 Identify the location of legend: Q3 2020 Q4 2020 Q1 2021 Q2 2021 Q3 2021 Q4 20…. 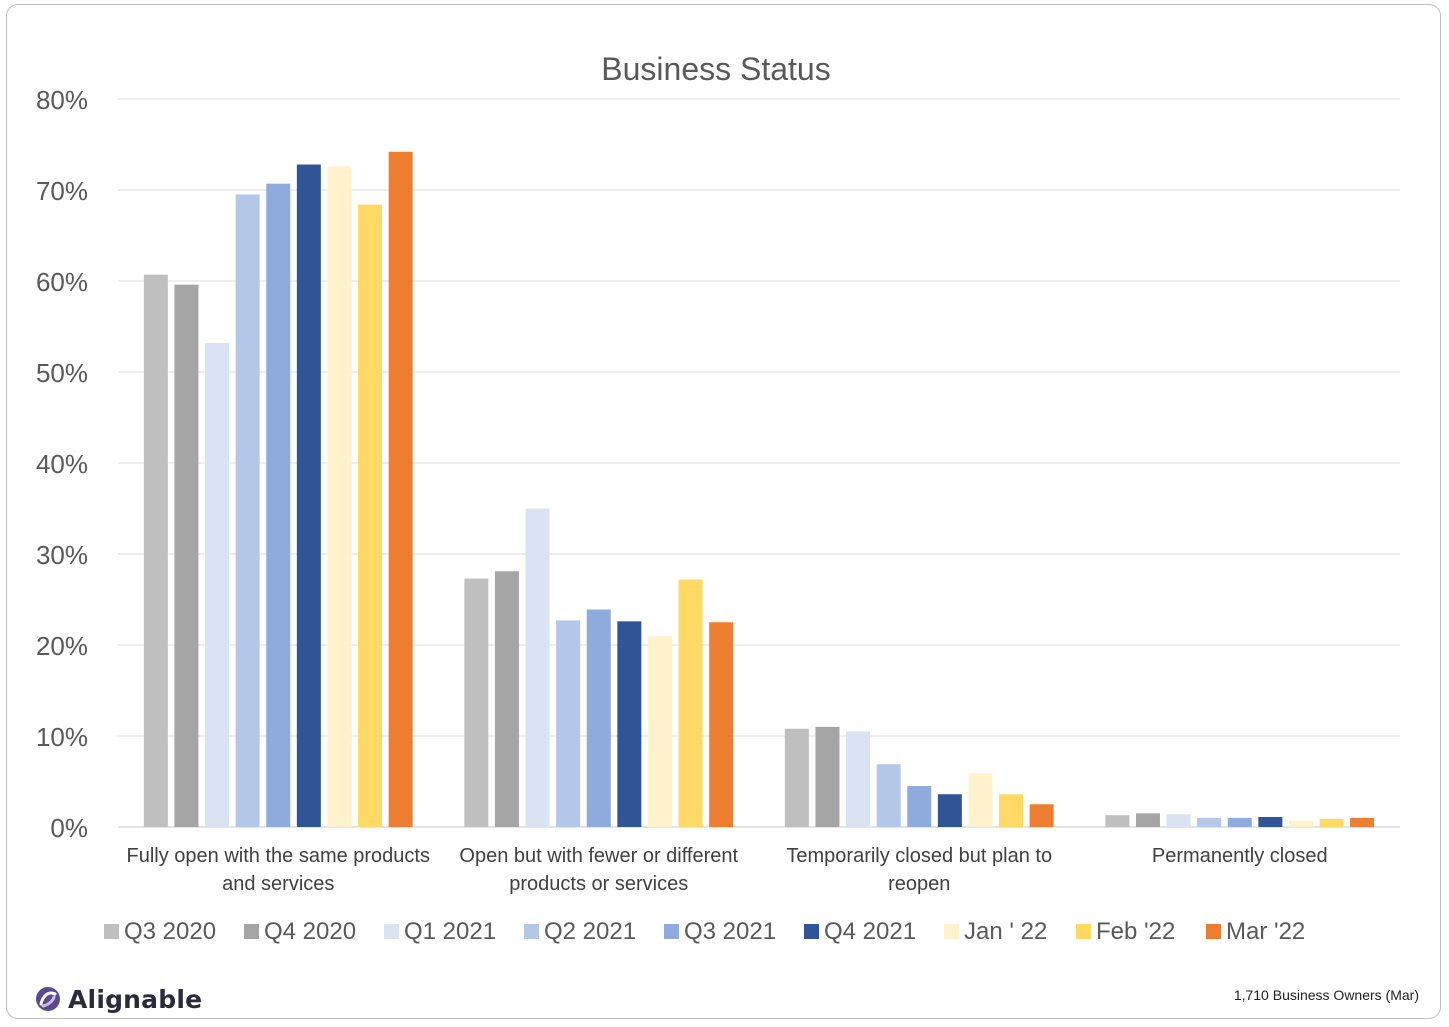
(704, 931).